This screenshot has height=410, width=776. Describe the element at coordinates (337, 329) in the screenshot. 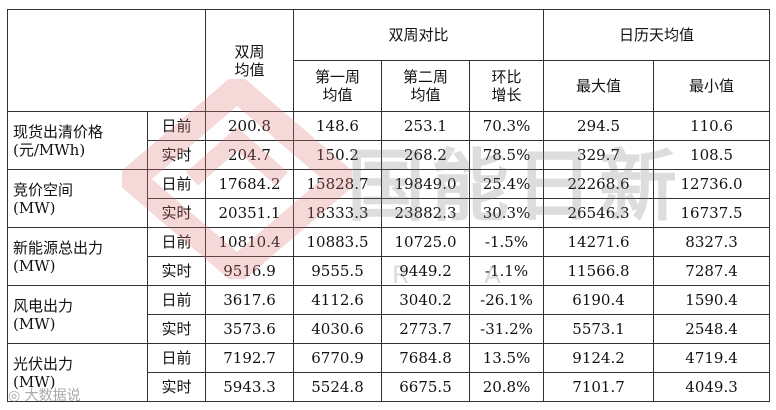

I see `value-cell: 4030.6` at that location.